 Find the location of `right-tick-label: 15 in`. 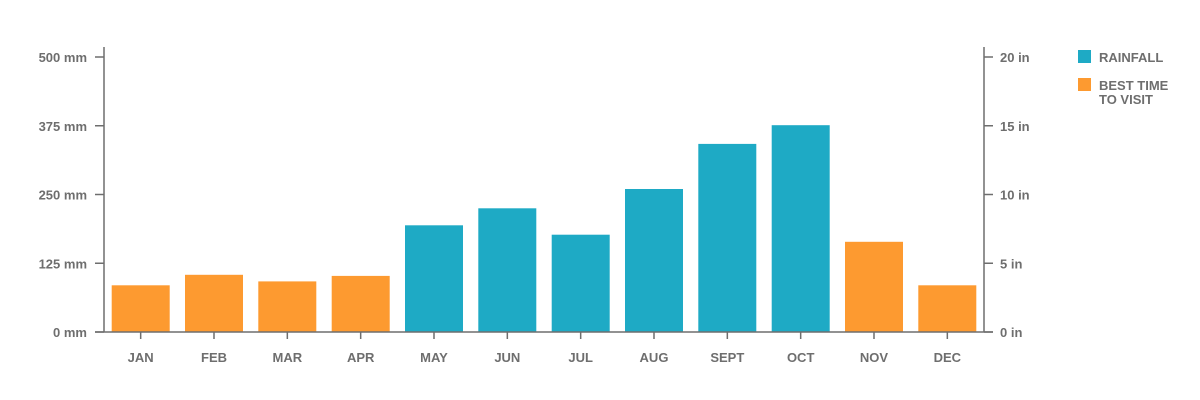

right-tick-label: 15 in is located at coordinates (1015, 126).